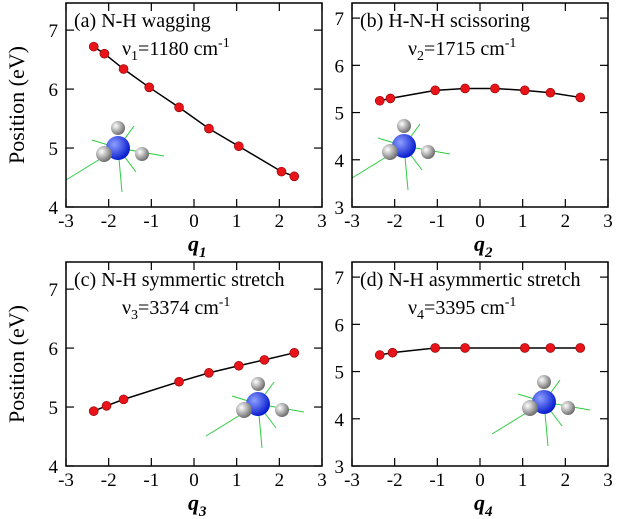 This screenshot has height=519, width=630. I want to click on y-tick-label: 3, so click(340, 208).